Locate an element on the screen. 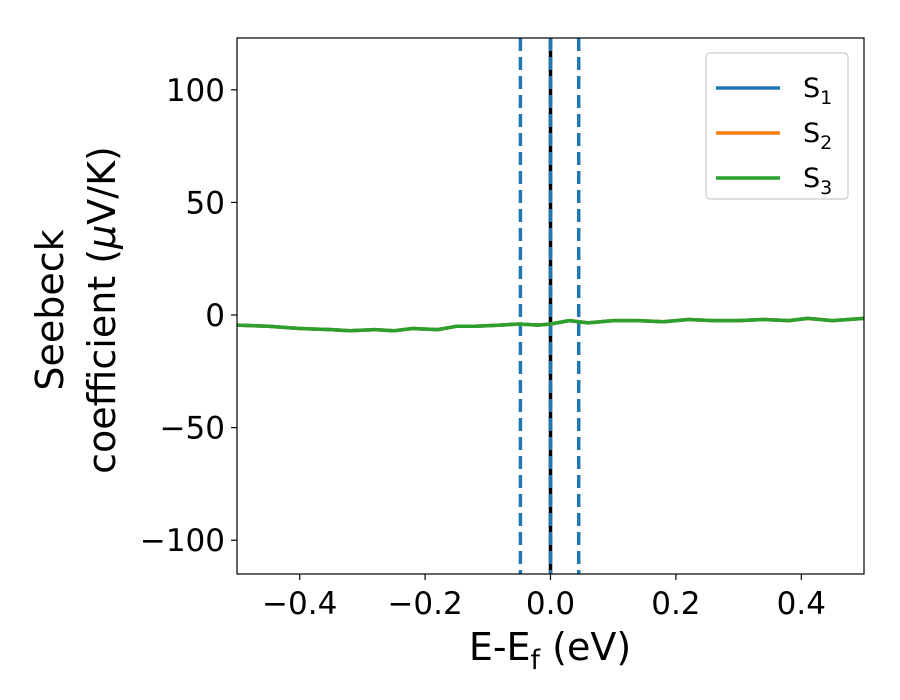 Image resolution: width=900 pixels, height=700 pixels. series-line-s3 is located at coordinates (550, 324).